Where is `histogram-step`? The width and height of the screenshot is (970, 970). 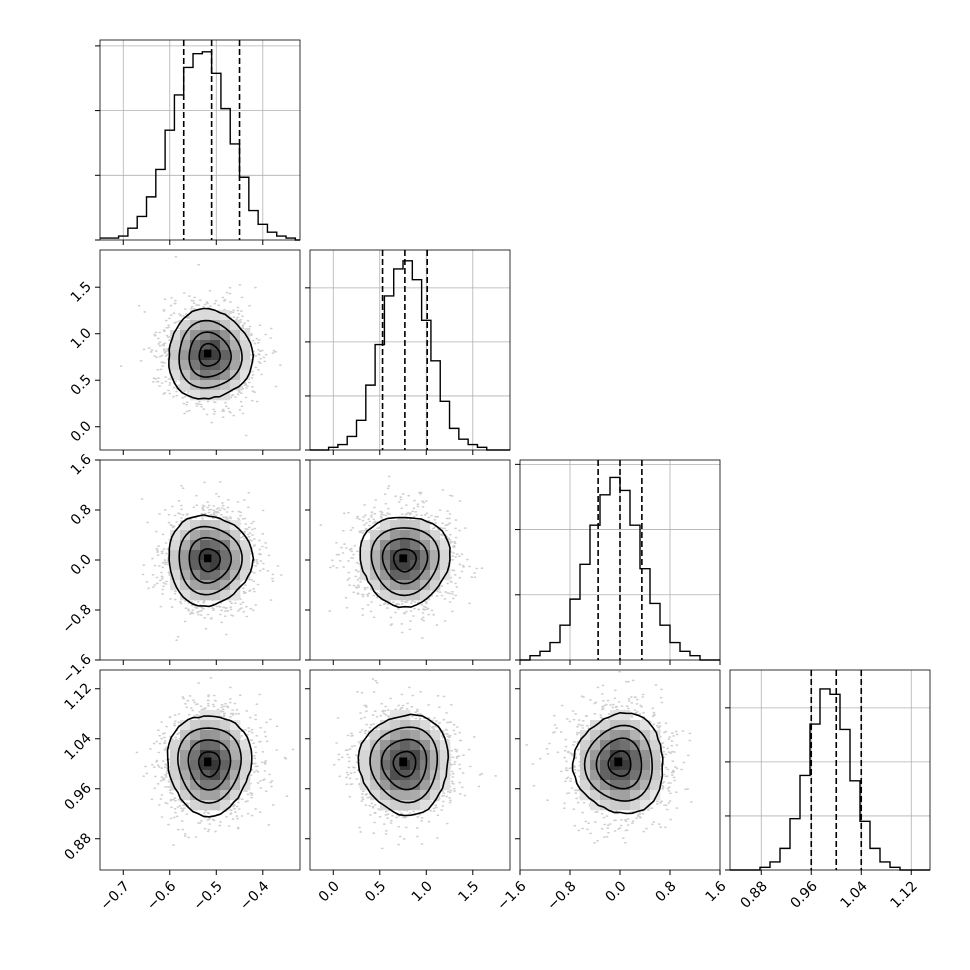
histogram-step is located at coordinates (830, 779).